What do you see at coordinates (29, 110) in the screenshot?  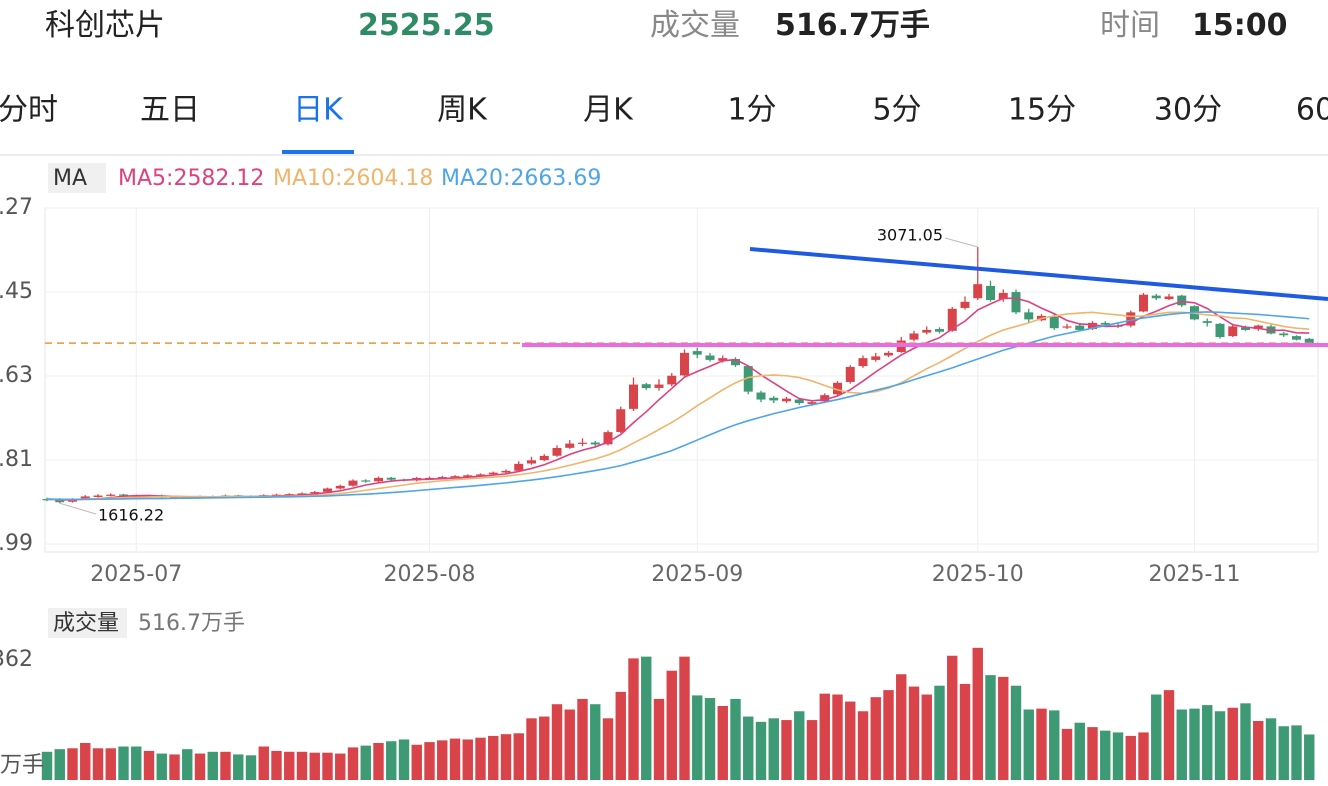 I see `tab: 分时` at bounding box center [29, 110].